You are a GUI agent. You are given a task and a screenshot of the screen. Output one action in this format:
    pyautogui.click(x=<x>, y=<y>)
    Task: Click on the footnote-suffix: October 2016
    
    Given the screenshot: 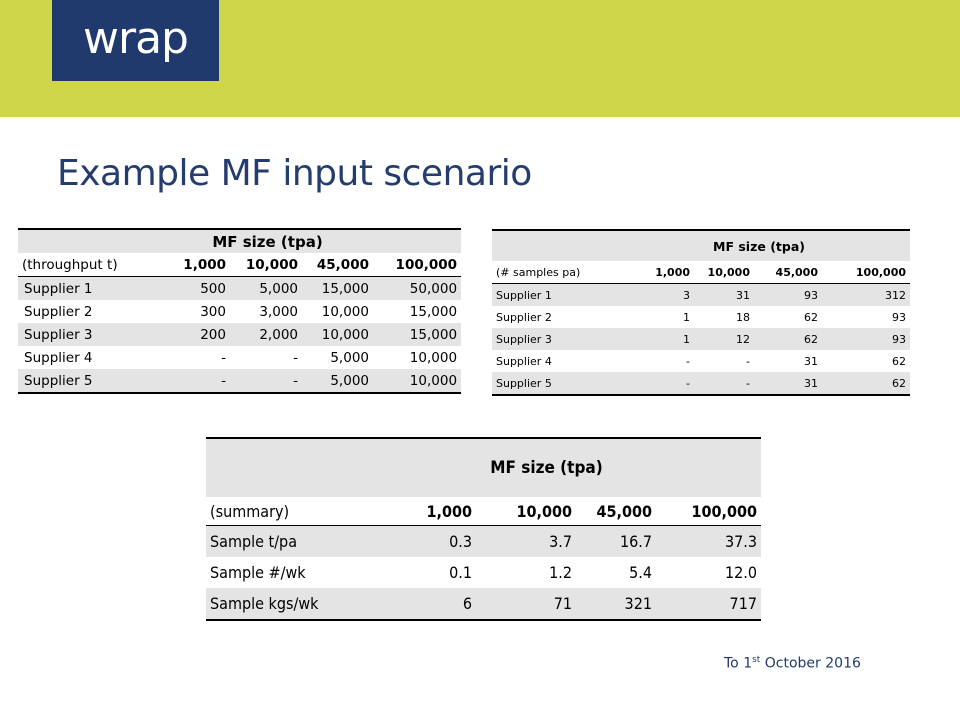 What is the action you would take?
    pyautogui.click(x=810, y=663)
    